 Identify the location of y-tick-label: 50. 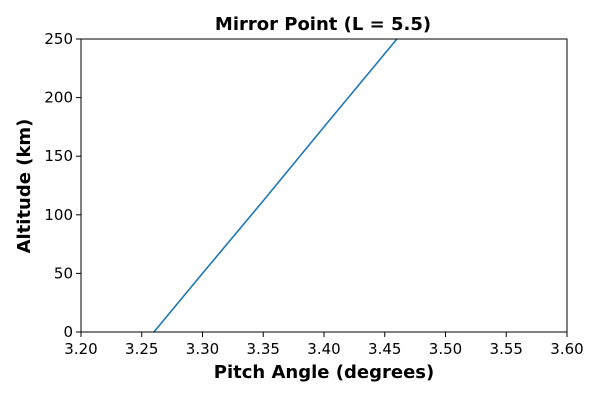
(63, 273).